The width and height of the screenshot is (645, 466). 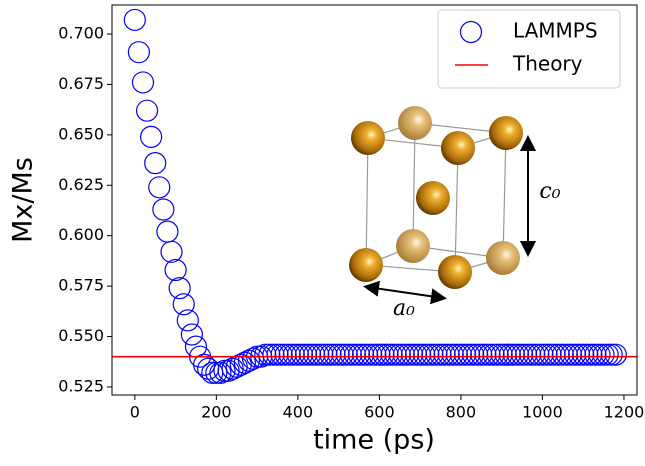 What do you see at coordinates (624, 412) in the screenshot?
I see `x-tick-label: 1200` at bounding box center [624, 412].